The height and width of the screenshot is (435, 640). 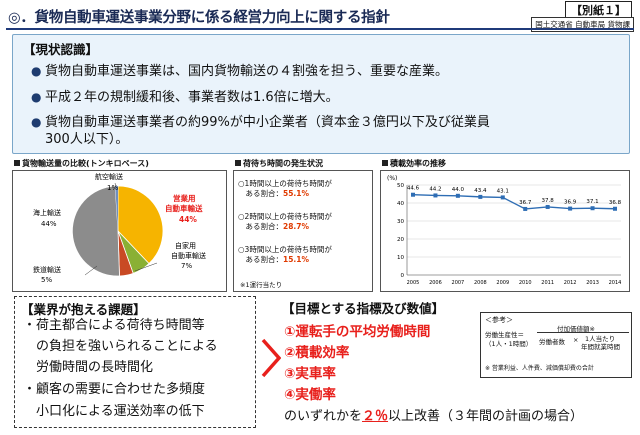 What do you see at coordinates (458, 190) in the screenshot?
I see `data-label: 44.0` at bounding box center [458, 190].